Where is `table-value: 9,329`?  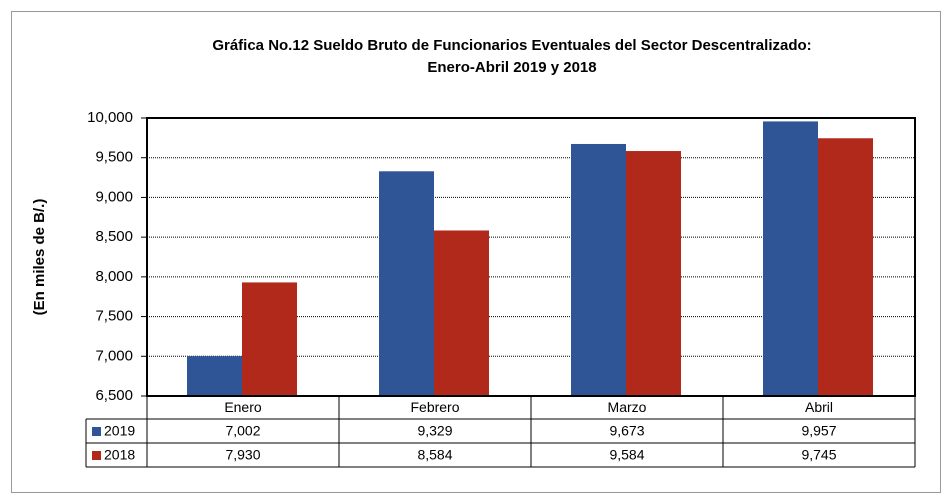
table-value: 9,329 is located at coordinates (434, 431).